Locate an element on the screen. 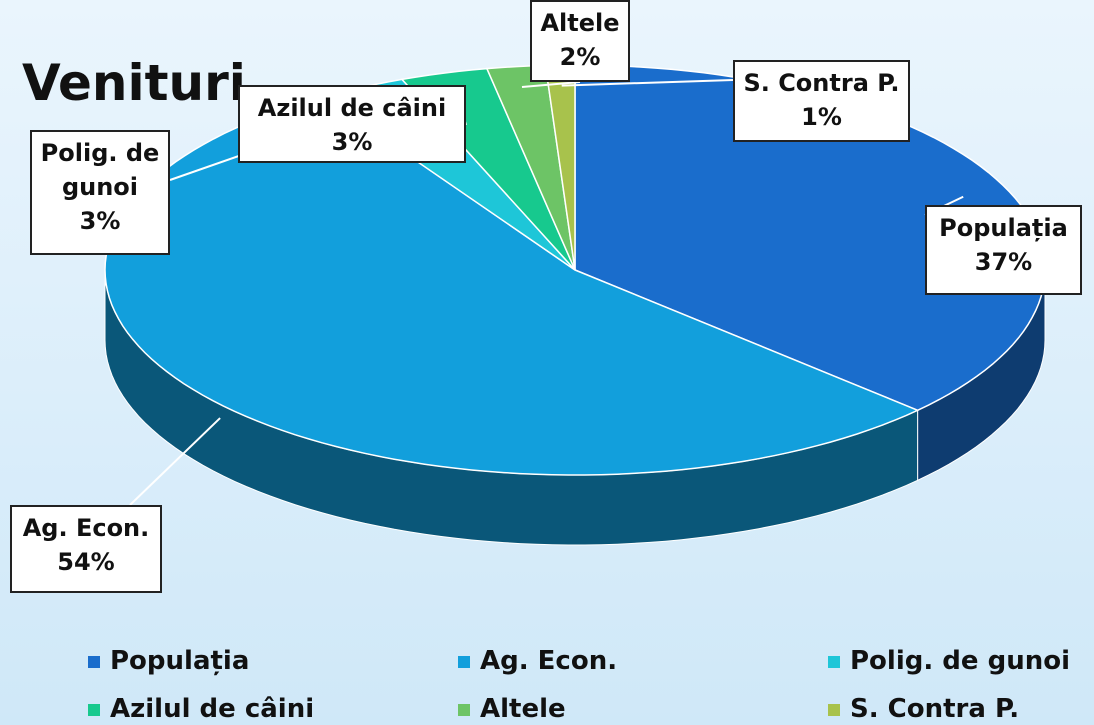 This screenshot has width=1094, height=725. data-label-name: Ag. Econ. is located at coordinates (86, 528).